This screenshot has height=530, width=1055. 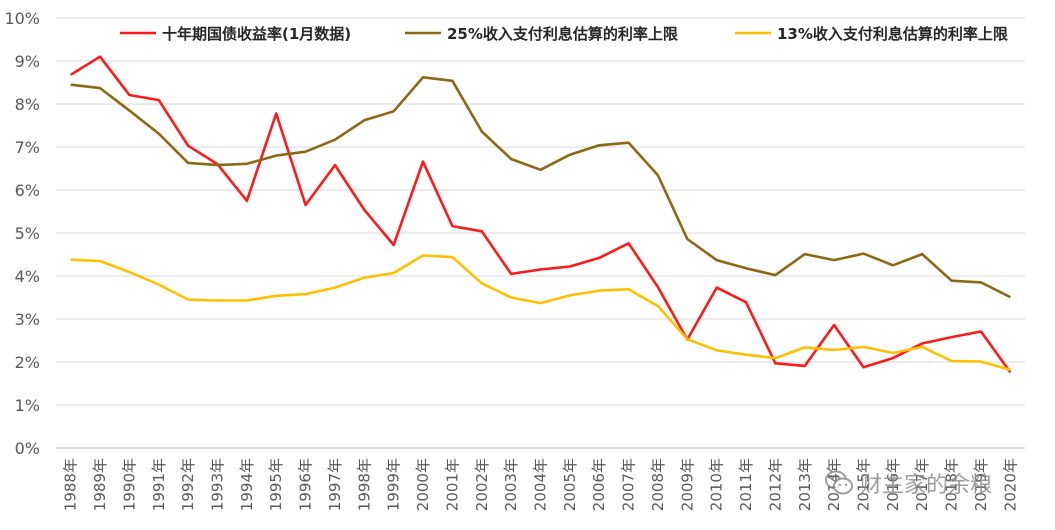 I want to click on y-axis: 0% 1% 2% 3% 4% 5% 6% 7% 8% 9% 10%, so click(x=22, y=233).